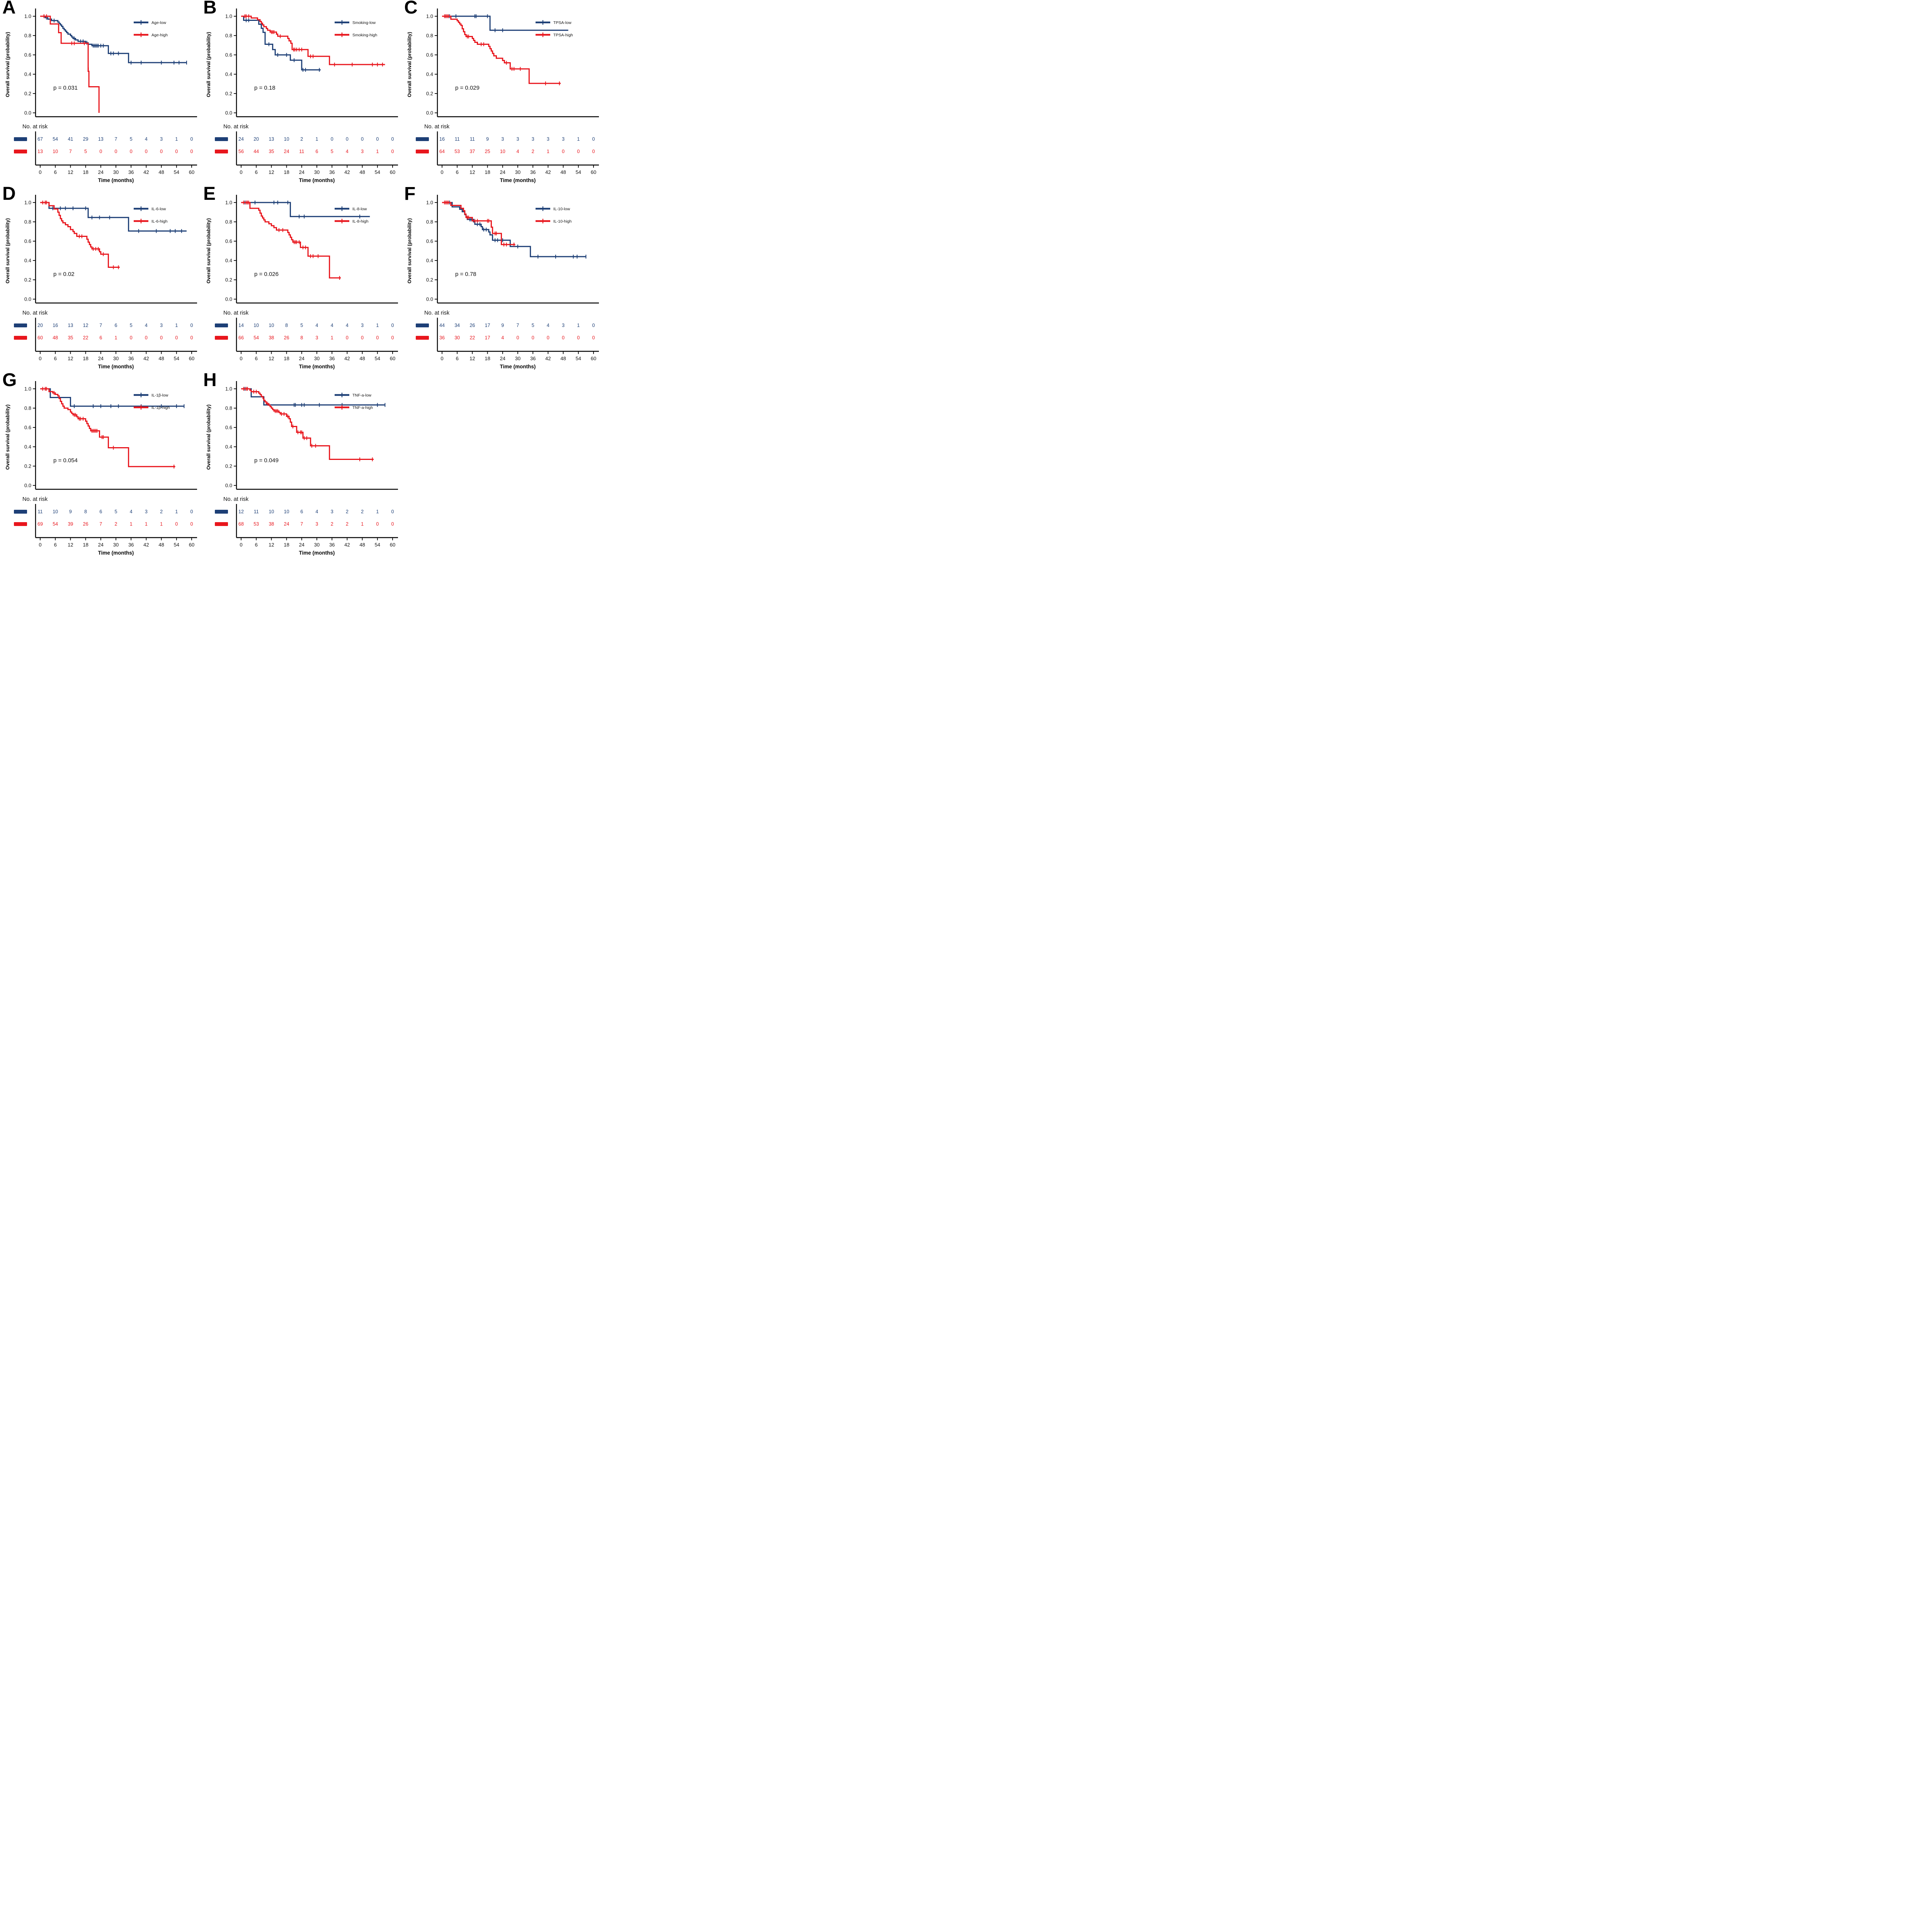 Image resolution: width=1932 pixels, height=1910 pixels. I want to click on risk-count: 48, so click(55, 337).